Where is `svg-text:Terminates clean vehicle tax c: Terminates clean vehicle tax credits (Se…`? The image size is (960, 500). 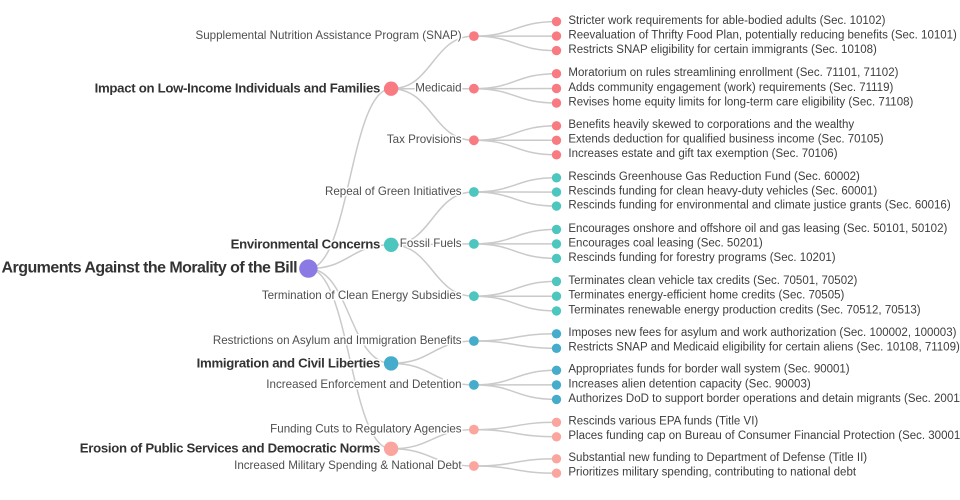 svg-text:Terminates clean vehicle tax c: Terminates clean vehicle tax credits (Se… is located at coordinates (712, 281).